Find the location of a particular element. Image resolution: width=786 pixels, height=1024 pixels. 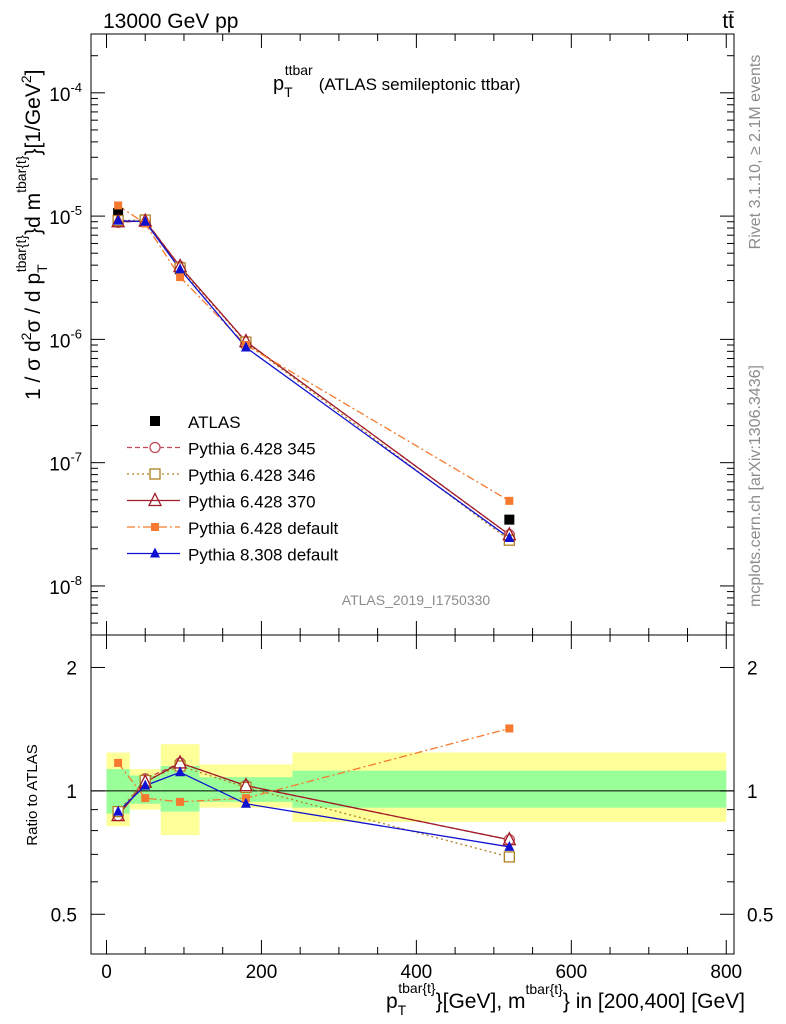

ratio-y-tick-label: 2 is located at coordinates (71, 668).